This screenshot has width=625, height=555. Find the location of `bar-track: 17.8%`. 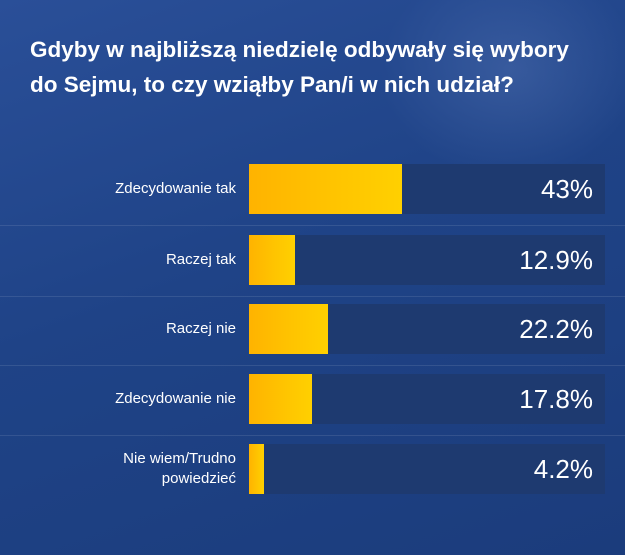

bar-track: 17.8% is located at coordinates (427, 399).